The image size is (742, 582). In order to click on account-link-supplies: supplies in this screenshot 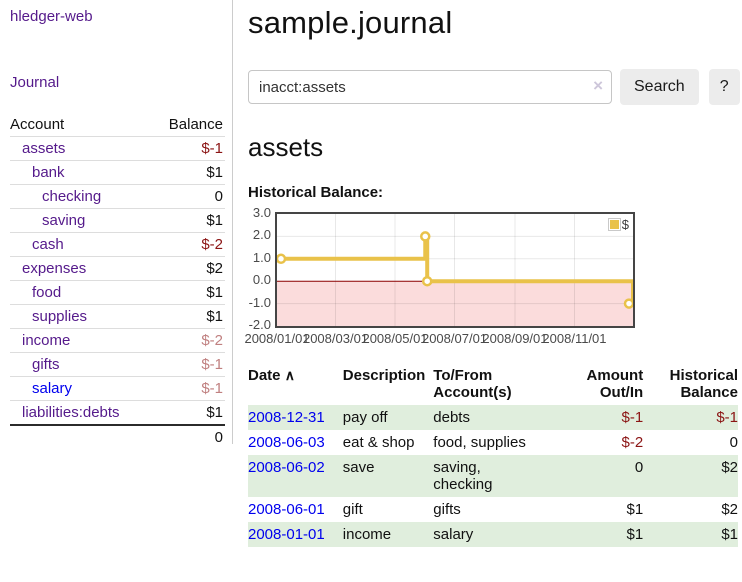, I will do `click(60, 316)`.